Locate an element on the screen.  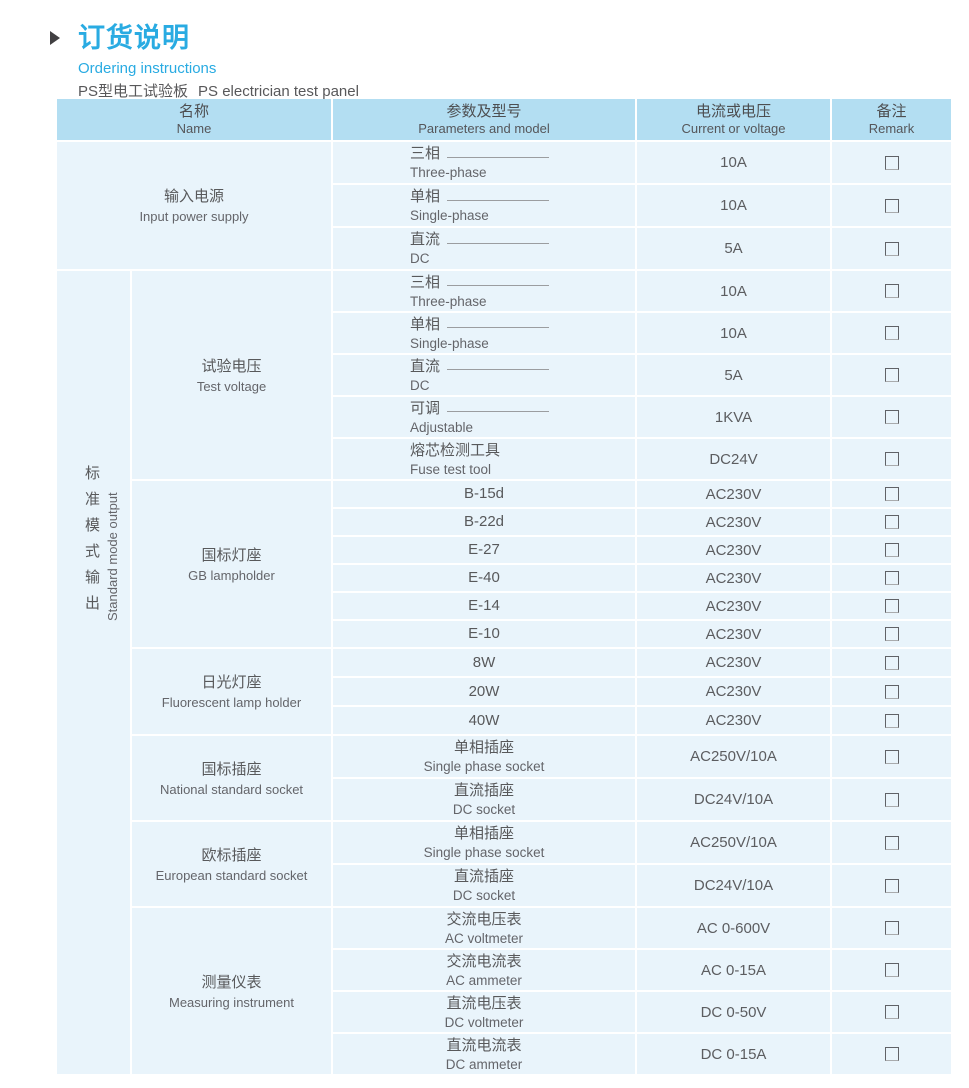
param-cell: 20W is located at coordinates (484, 691).